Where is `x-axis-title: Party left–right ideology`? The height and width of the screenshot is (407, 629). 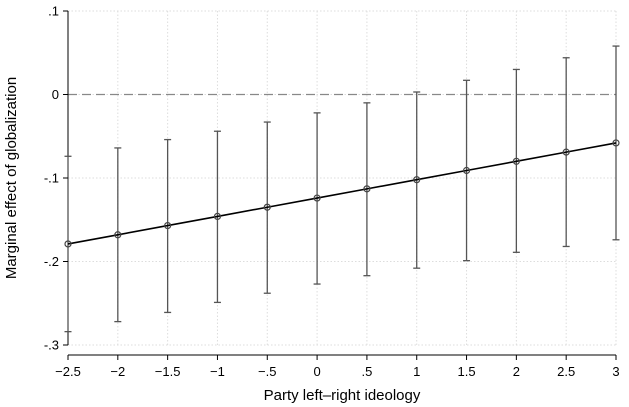 x-axis-title: Party left–right ideology is located at coordinates (342, 395).